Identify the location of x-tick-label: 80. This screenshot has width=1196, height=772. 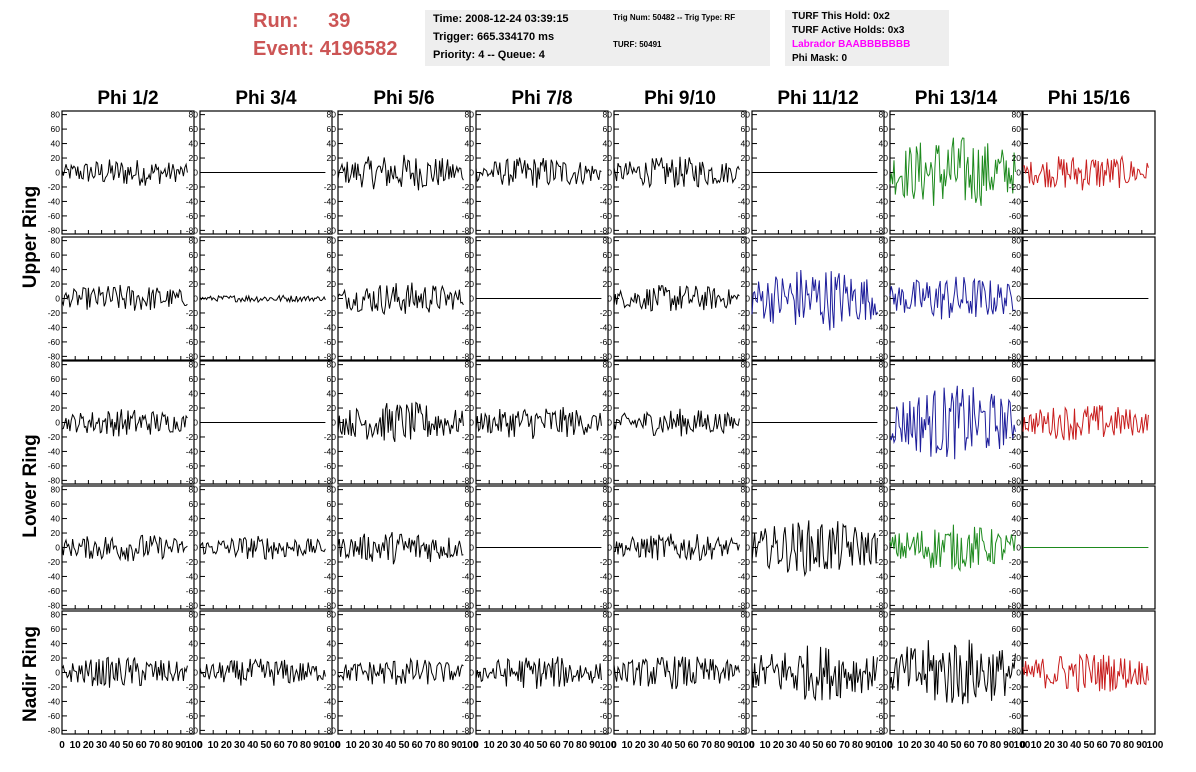
(582, 745).